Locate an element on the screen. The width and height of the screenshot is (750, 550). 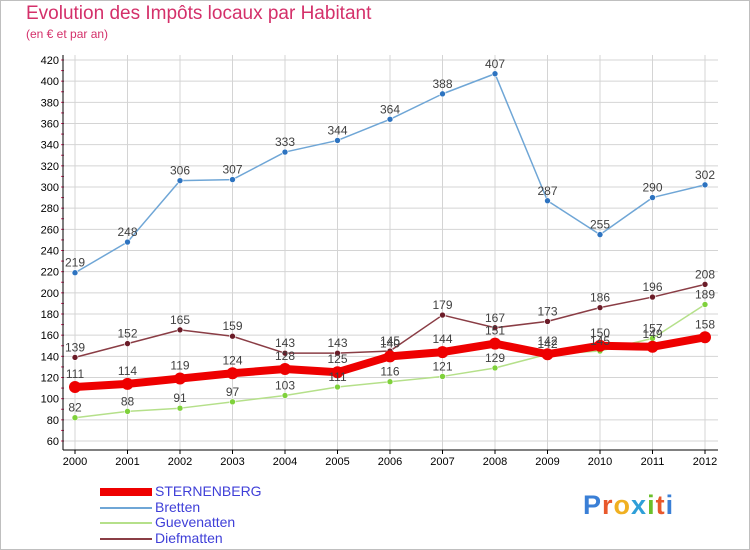
data-label: 407 is located at coordinates (495, 64).